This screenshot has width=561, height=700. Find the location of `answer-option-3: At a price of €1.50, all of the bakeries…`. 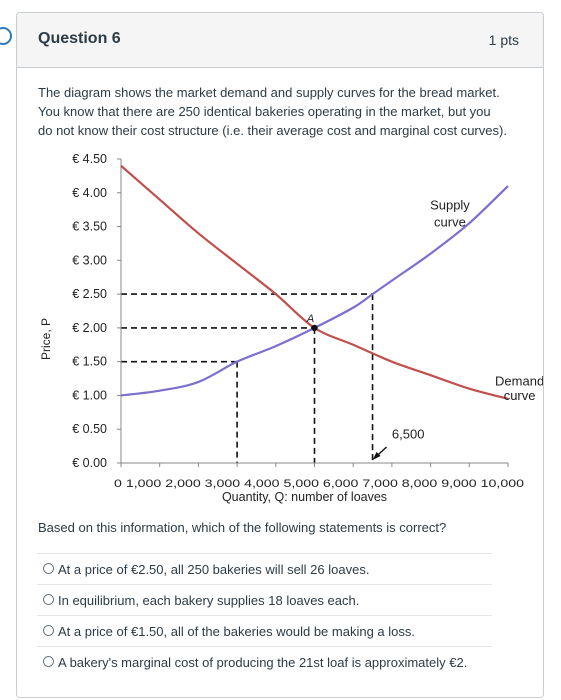

answer-option-3: At a price of €1.50, all of the bakeries… is located at coordinates (264, 630).